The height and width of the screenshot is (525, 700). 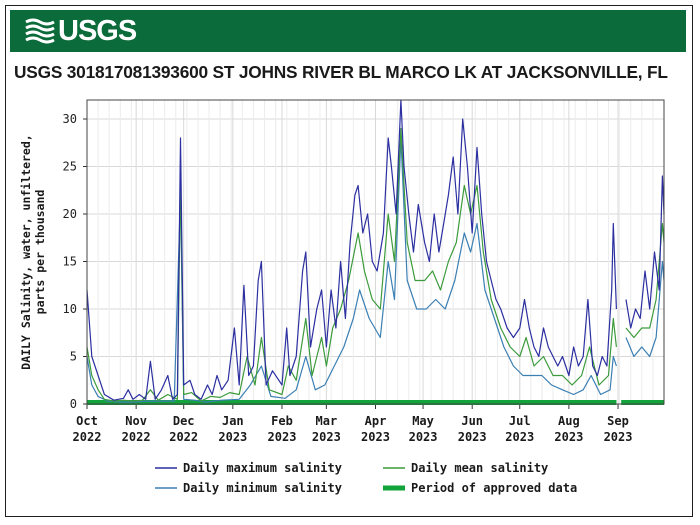 I want to click on y-axis-label-line1: DAILY Salinity, water, unfiltered,, so click(x=26, y=251).